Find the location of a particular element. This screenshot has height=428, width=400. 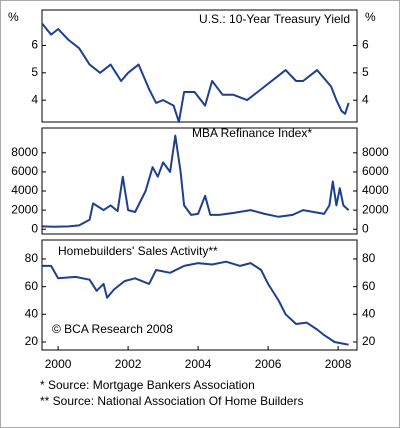

chart-title: U.S.: 10-Year Treasury Yield is located at coordinates (274, 19).